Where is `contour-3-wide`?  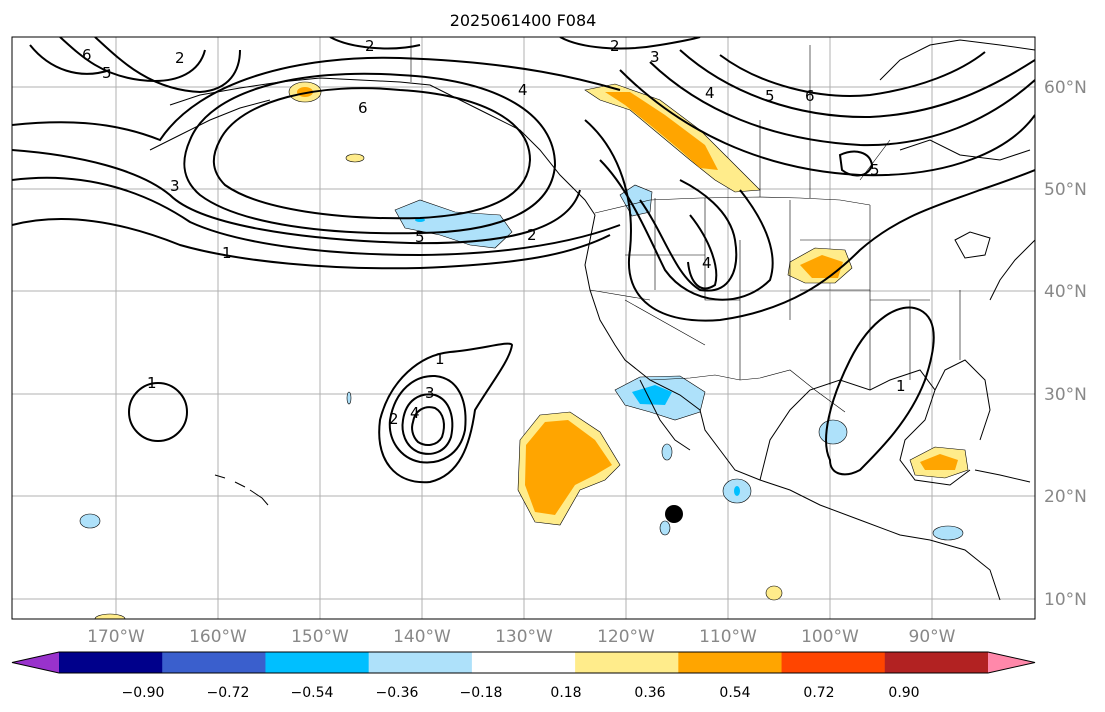 contour-3-wide is located at coordinates (296, 197).